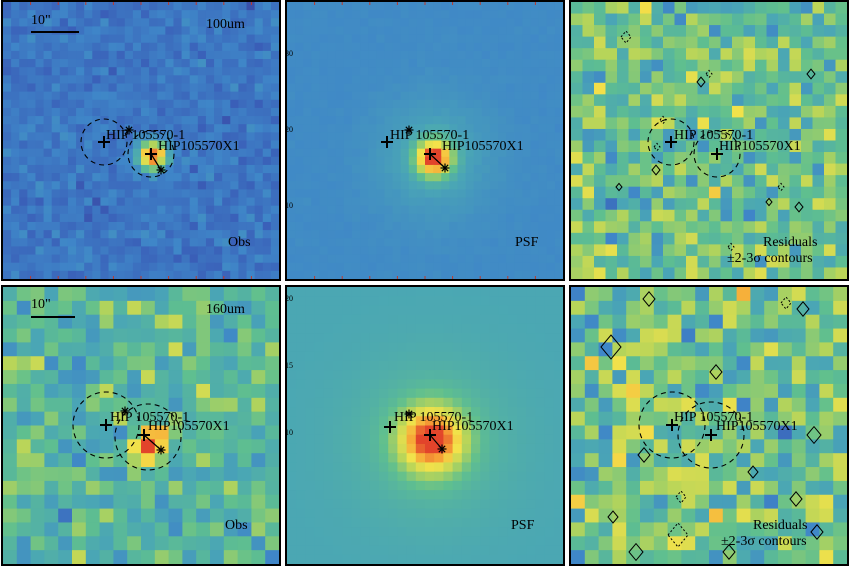  I want to click on band-label: 100um, so click(225, 24).